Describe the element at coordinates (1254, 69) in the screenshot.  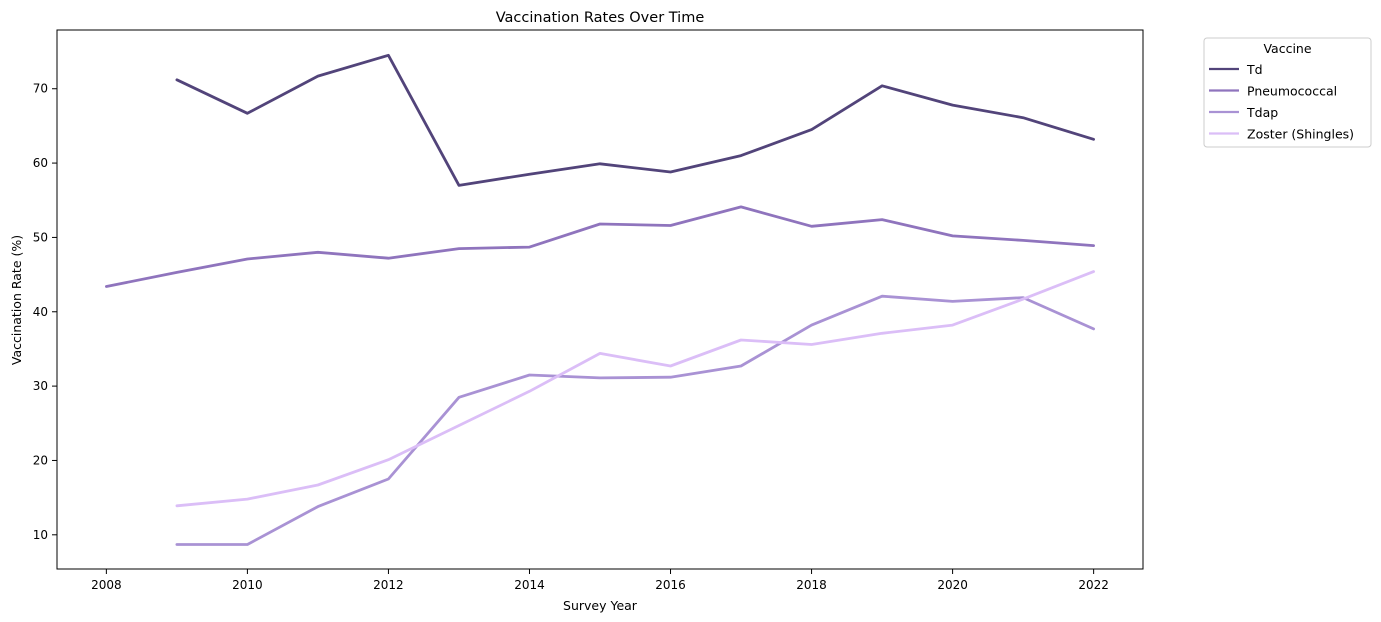
I see `legend-label-td: Td` at that location.